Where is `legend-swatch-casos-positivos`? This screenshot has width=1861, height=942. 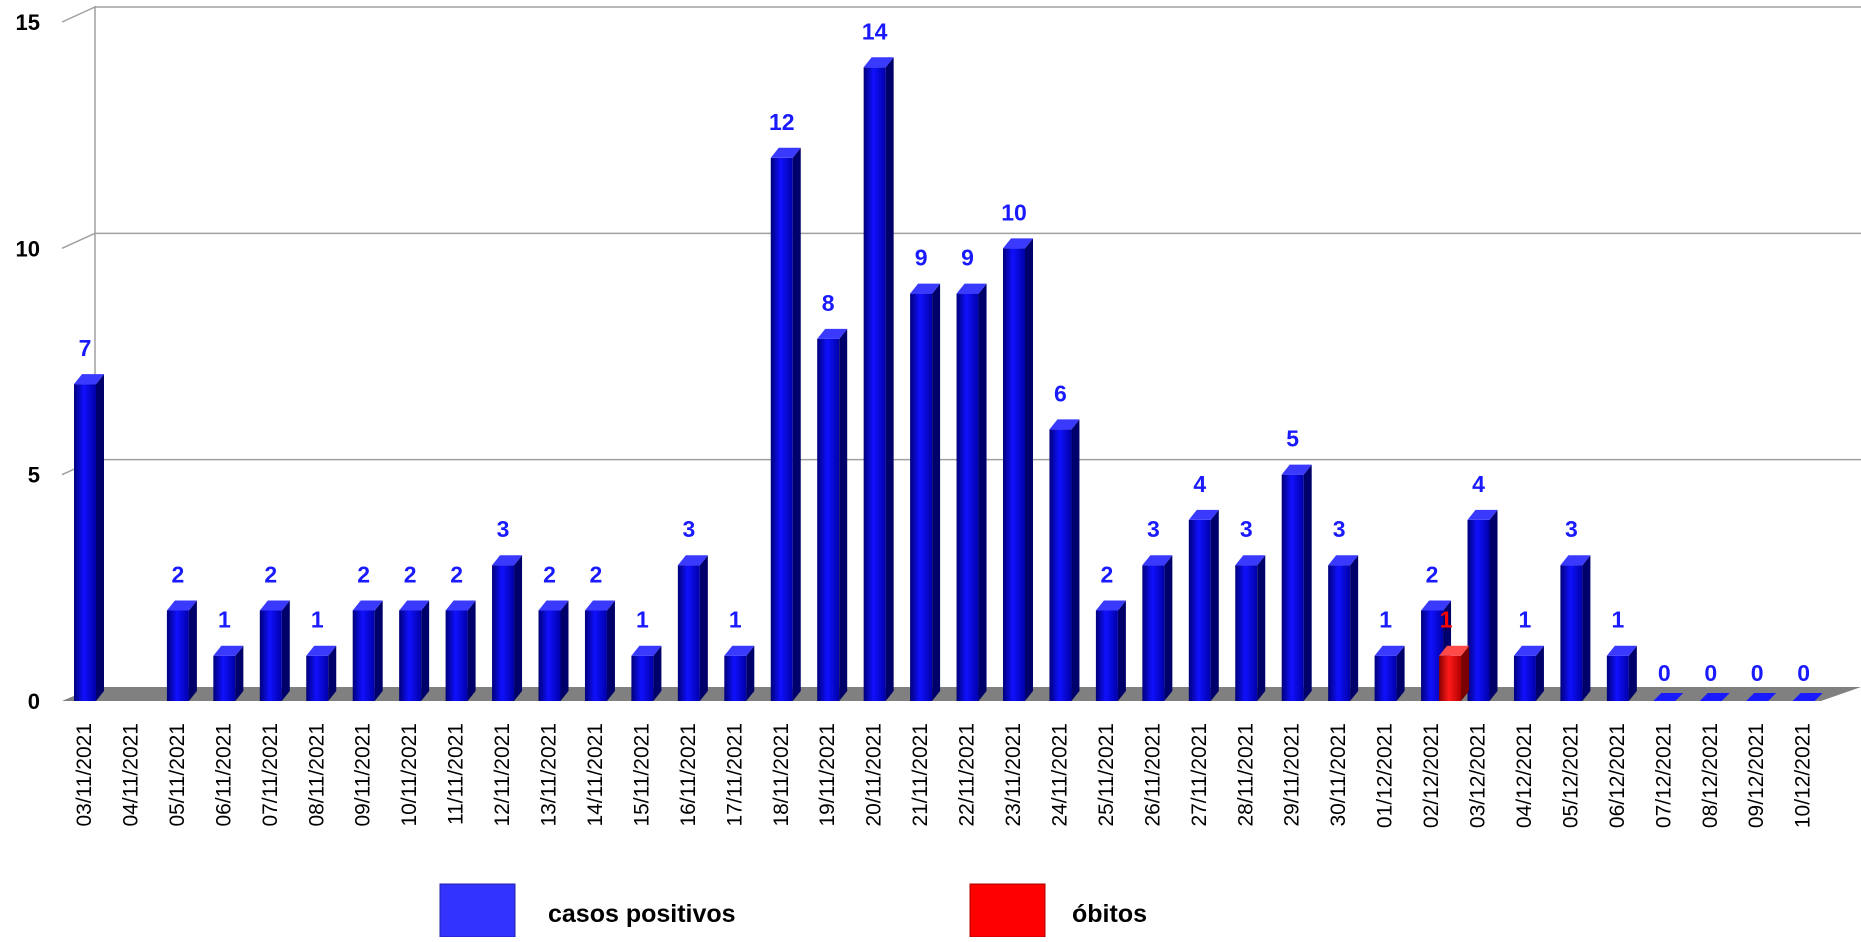 legend-swatch-casos-positivos is located at coordinates (477, 910).